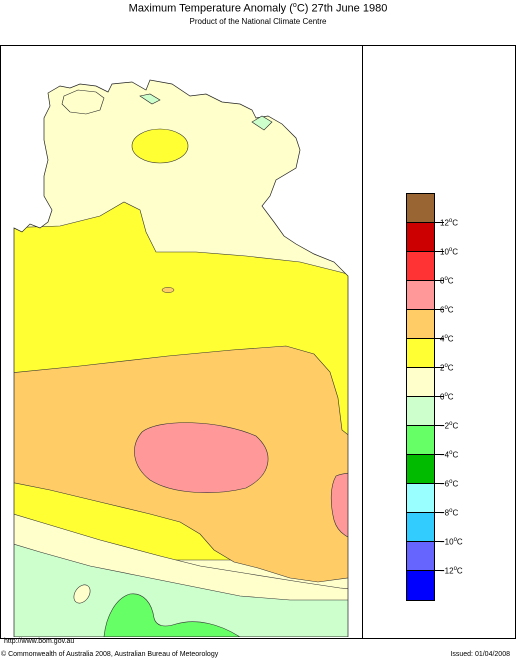  I want to click on legend-label: −6oC, so click(449, 484).